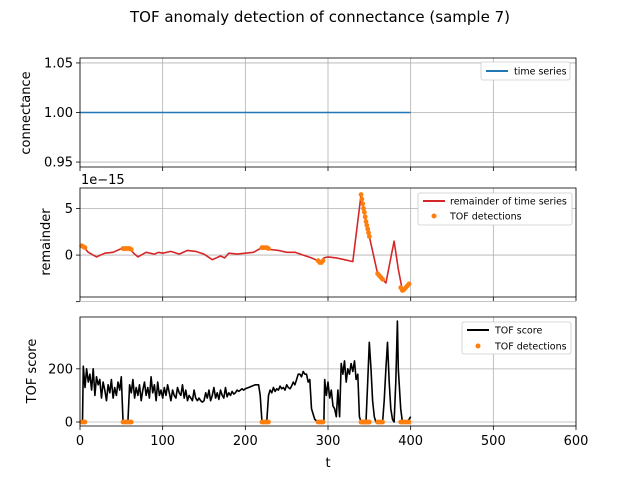 This screenshot has width=640, height=480. I want to click on x-tick-label: 400, so click(410, 441).